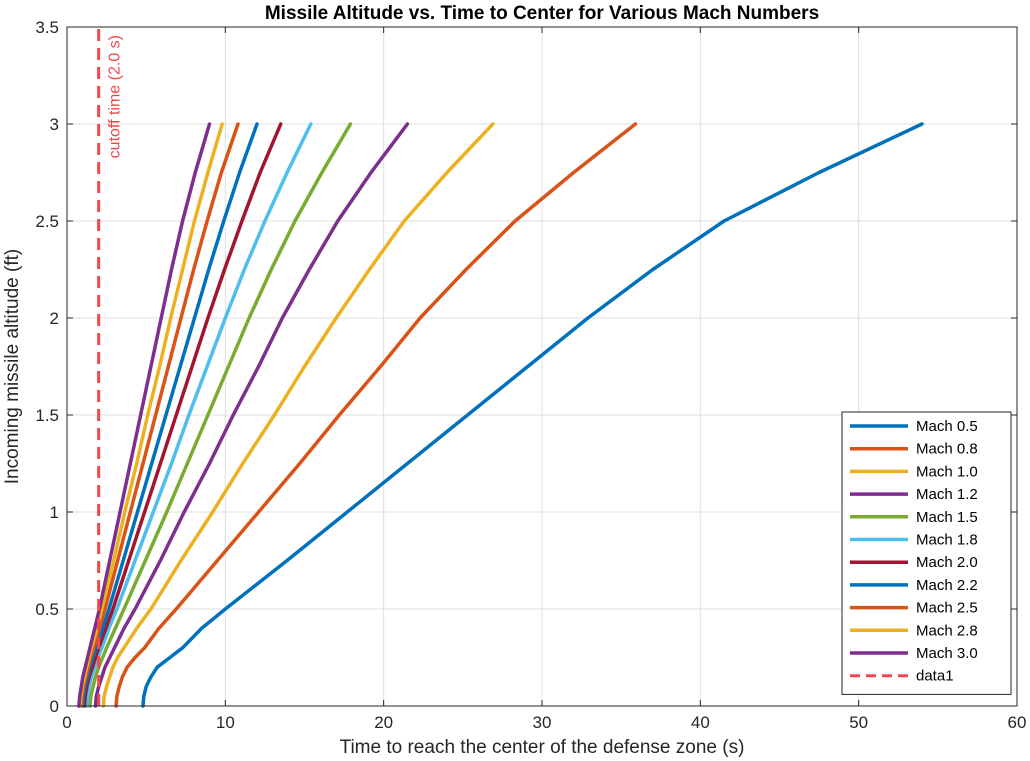 The height and width of the screenshot is (761, 1030). What do you see at coordinates (947, 608) in the screenshot?
I see `legend-label: Mach 2.5` at bounding box center [947, 608].